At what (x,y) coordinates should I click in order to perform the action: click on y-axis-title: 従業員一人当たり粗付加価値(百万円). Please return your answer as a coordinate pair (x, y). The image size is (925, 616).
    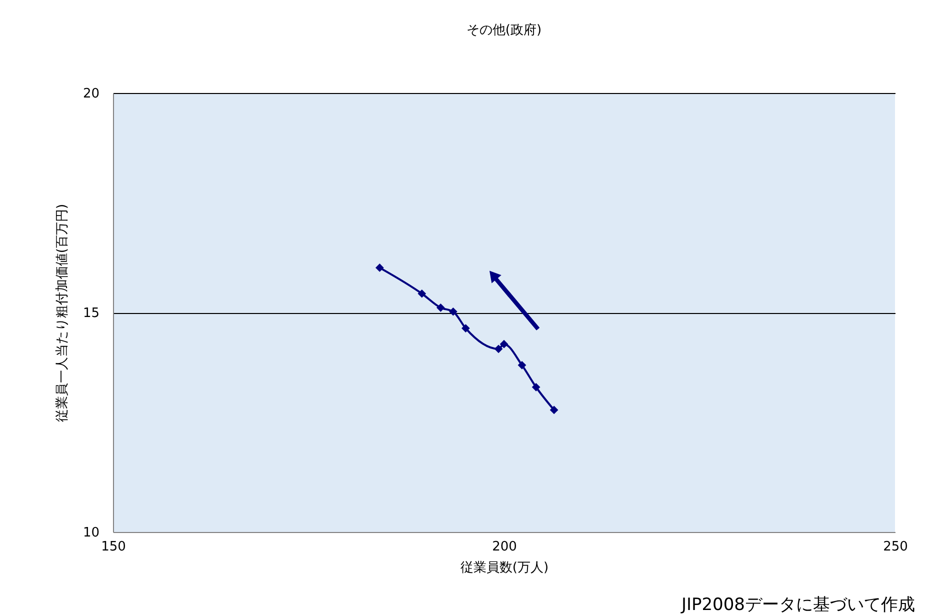
    Looking at the image, I should click on (62, 313).